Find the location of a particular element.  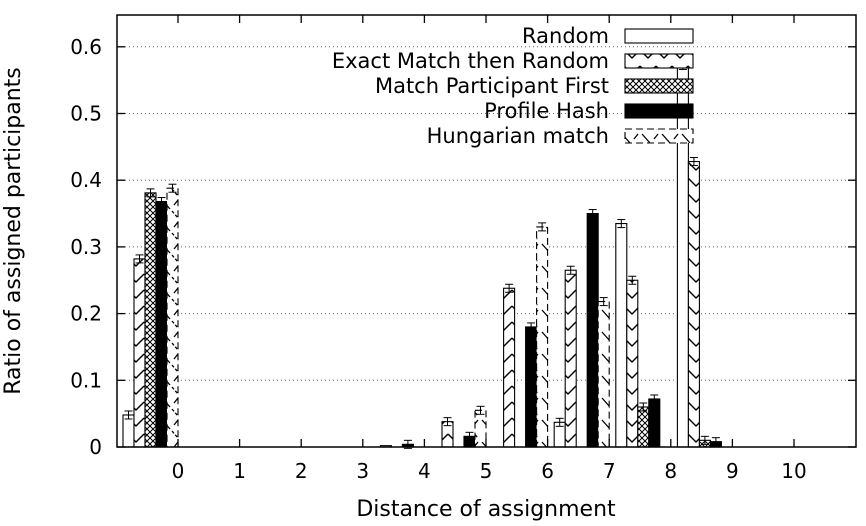

x-tick-label: 7 is located at coordinates (609, 471).